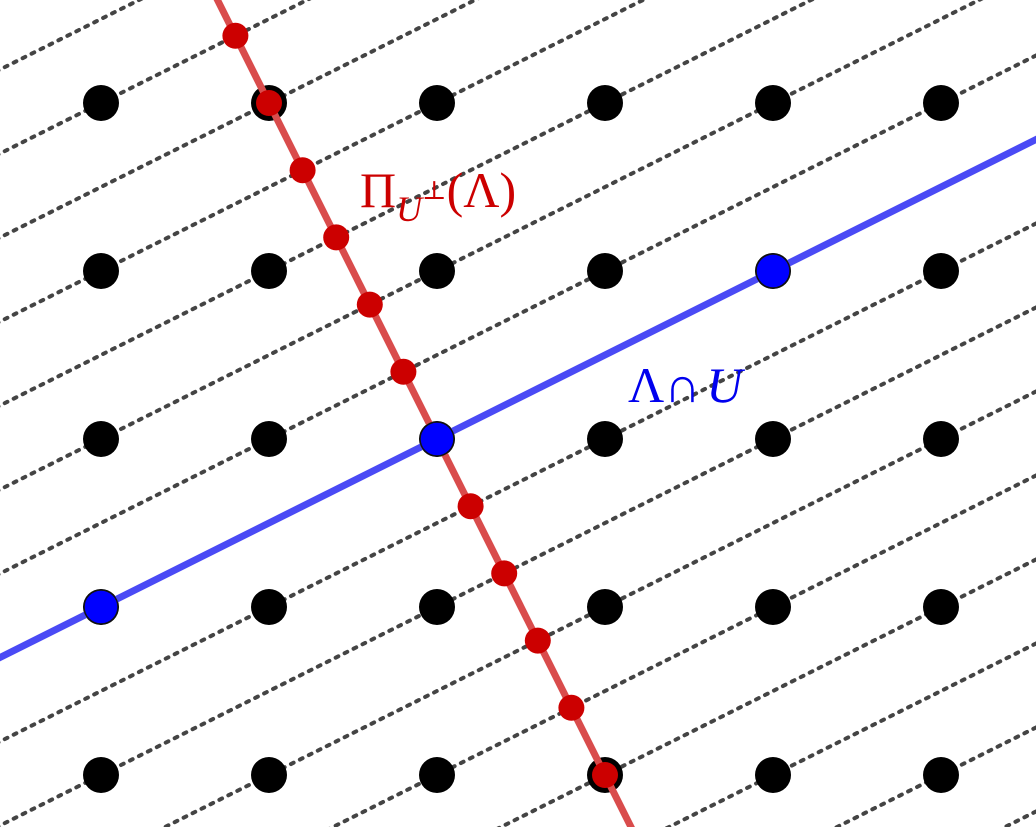 Image resolution: width=1036 pixels, height=827 pixels. I want to click on label-variable: U, so click(725, 385).